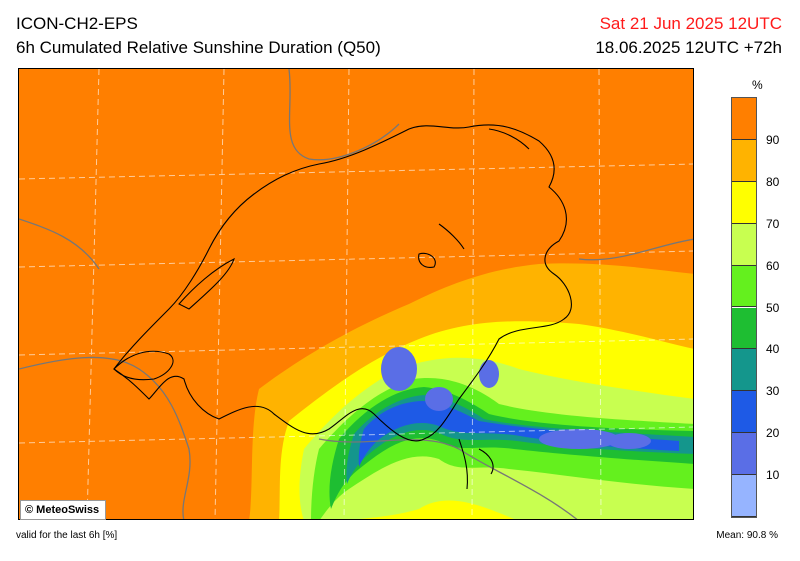  I want to click on validity-note: valid for the last 6h [%], so click(67, 535).